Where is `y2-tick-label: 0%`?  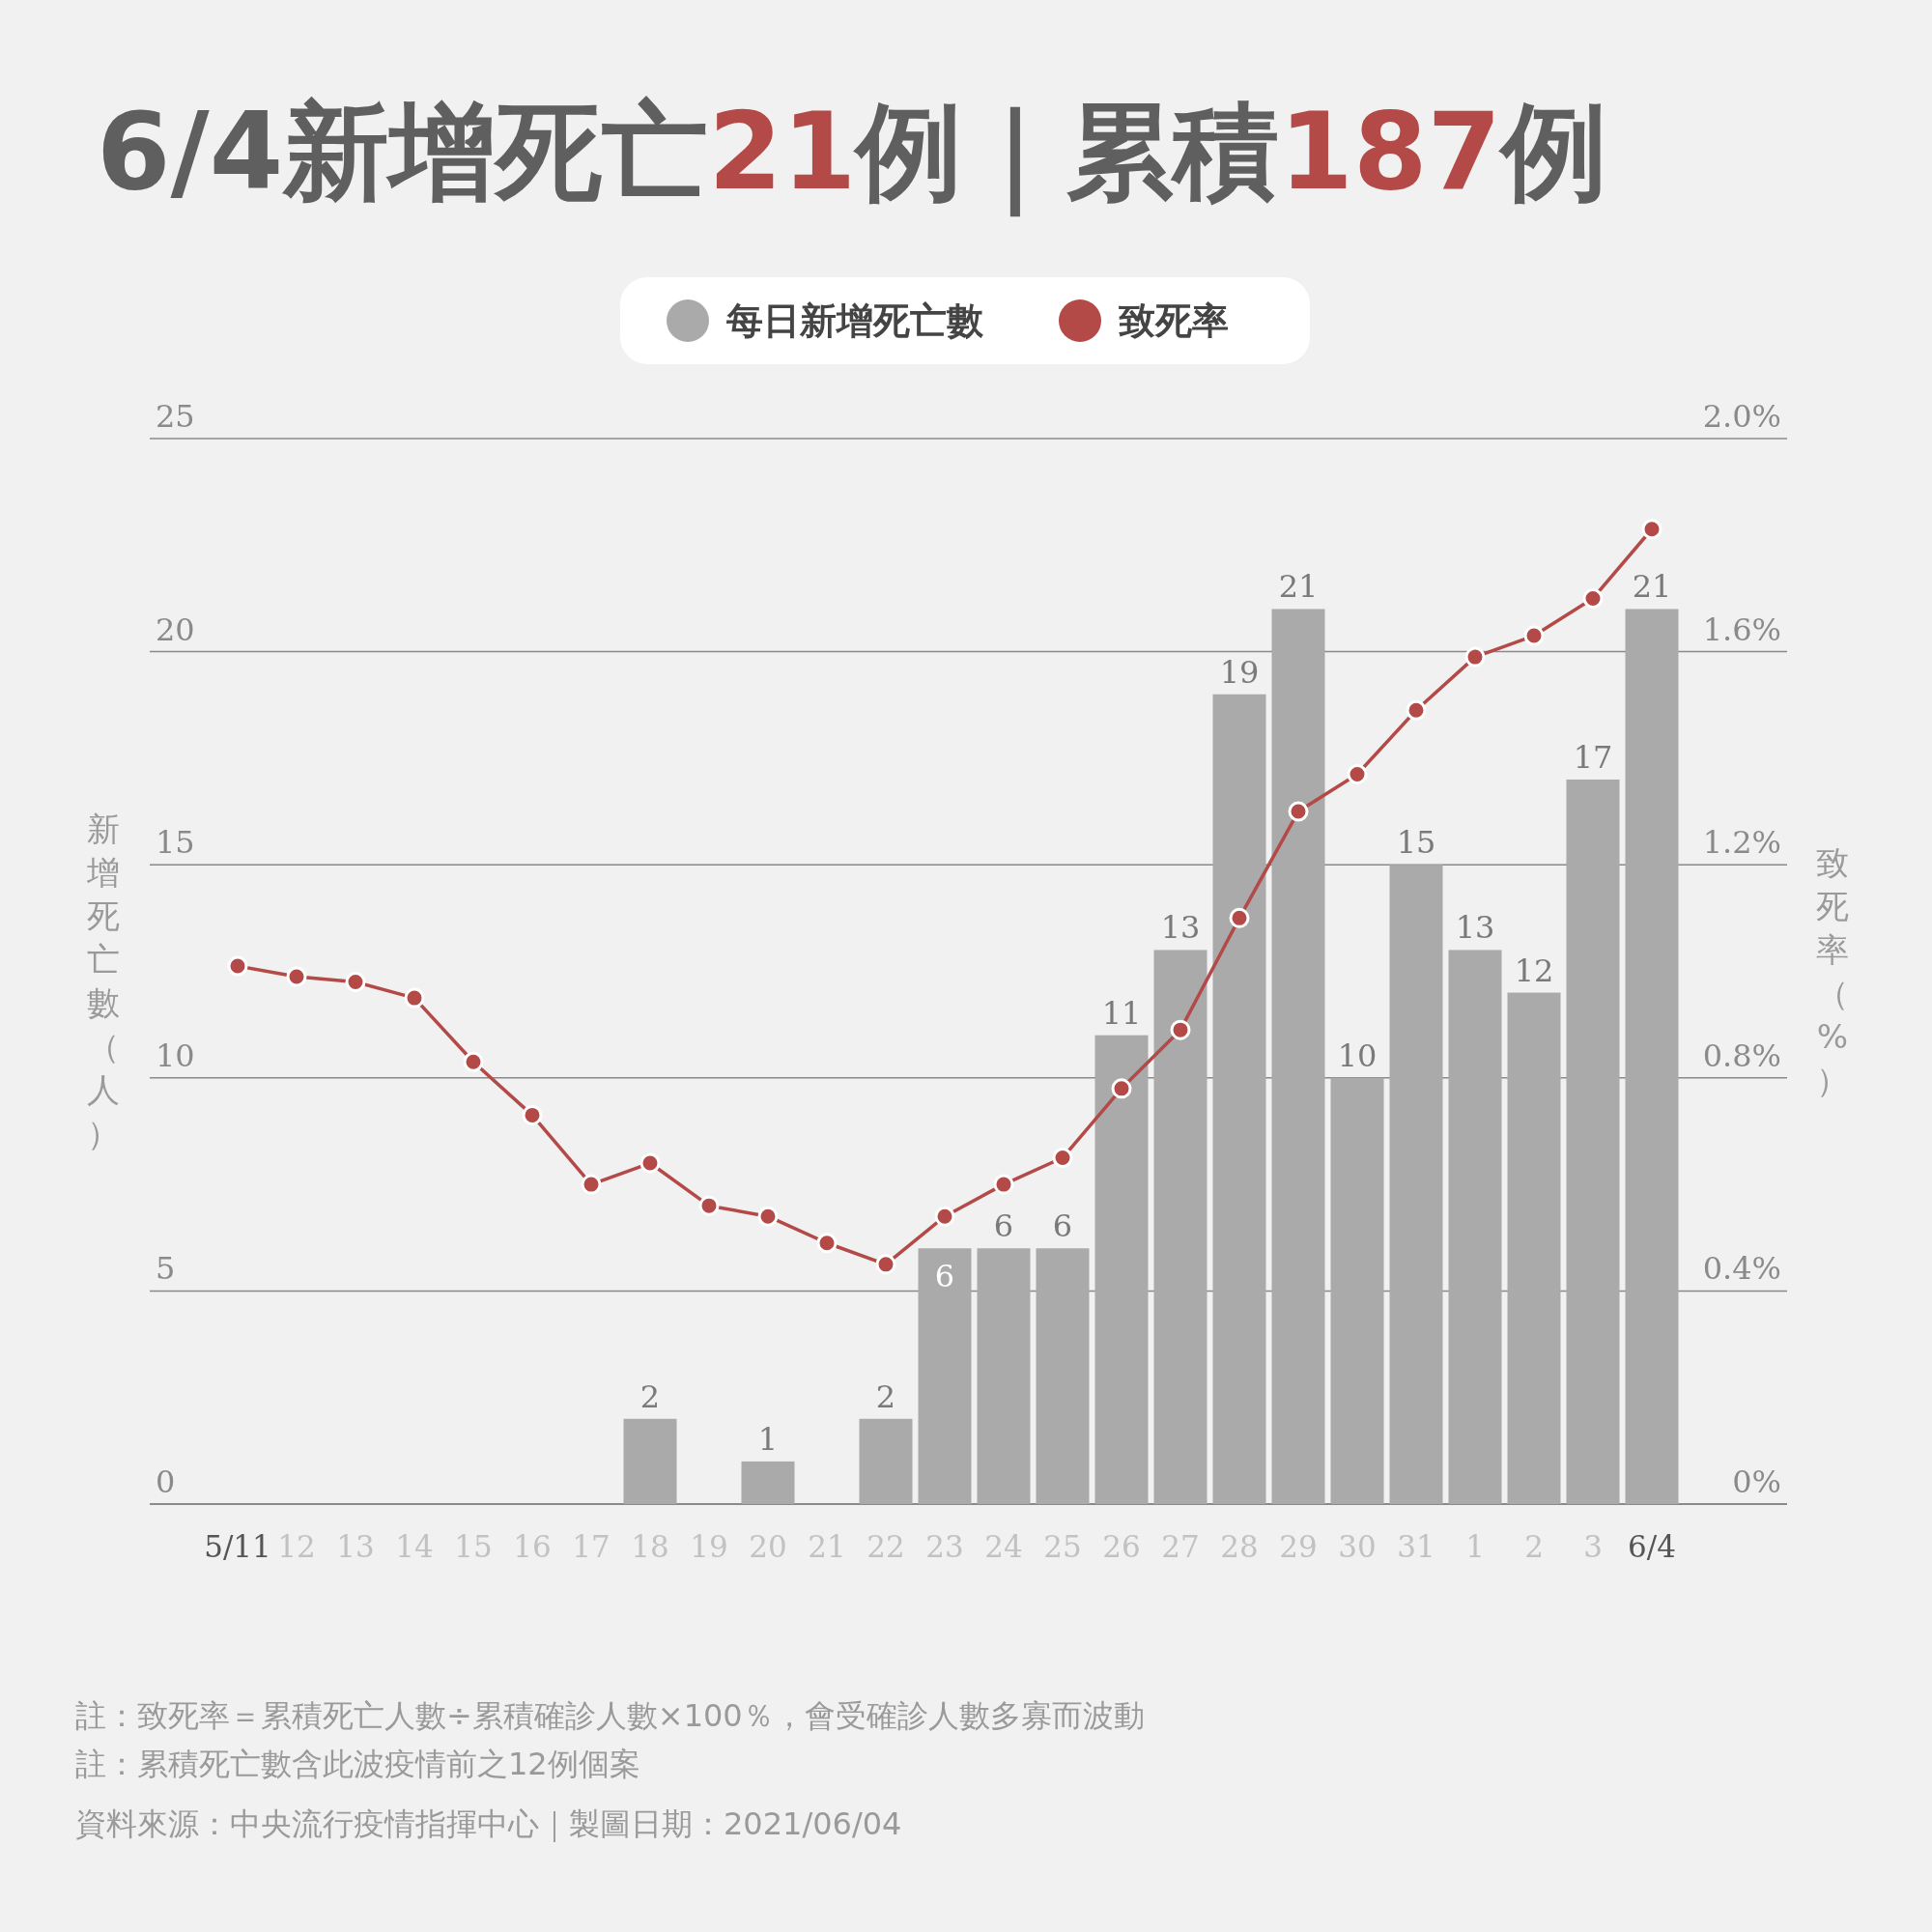
y2-tick-label: 0% is located at coordinates (1756, 1481).